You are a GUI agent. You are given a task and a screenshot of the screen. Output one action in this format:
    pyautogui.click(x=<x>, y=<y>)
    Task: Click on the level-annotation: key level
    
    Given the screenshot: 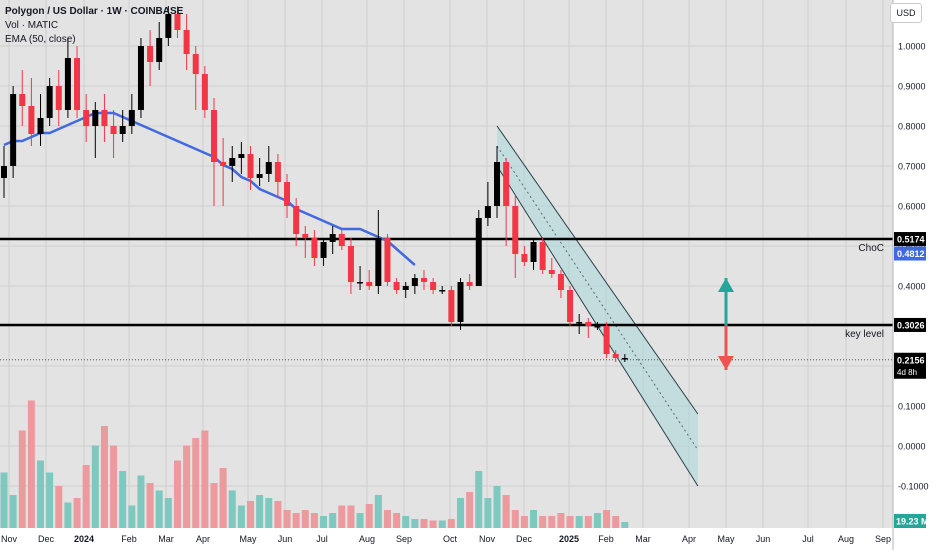 What is the action you would take?
    pyautogui.click(x=864, y=334)
    